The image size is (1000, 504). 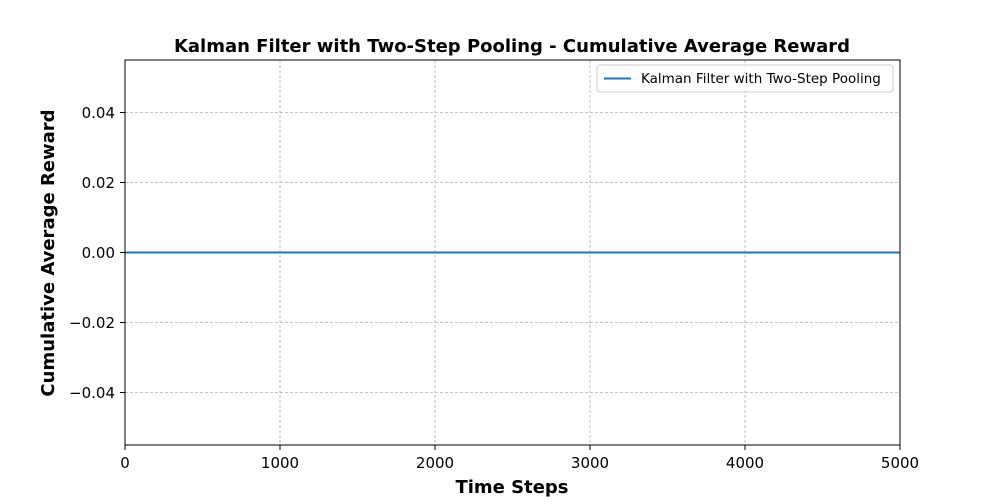 What do you see at coordinates (98, 183) in the screenshot?
I see `y-tick-label: 0.02` at bounding box center [98, 183].